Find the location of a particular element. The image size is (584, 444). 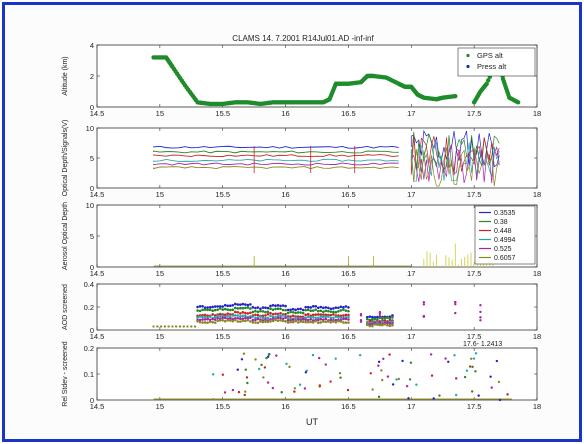

y-axis-label: AOD screened is located at coordinates (65, 307).